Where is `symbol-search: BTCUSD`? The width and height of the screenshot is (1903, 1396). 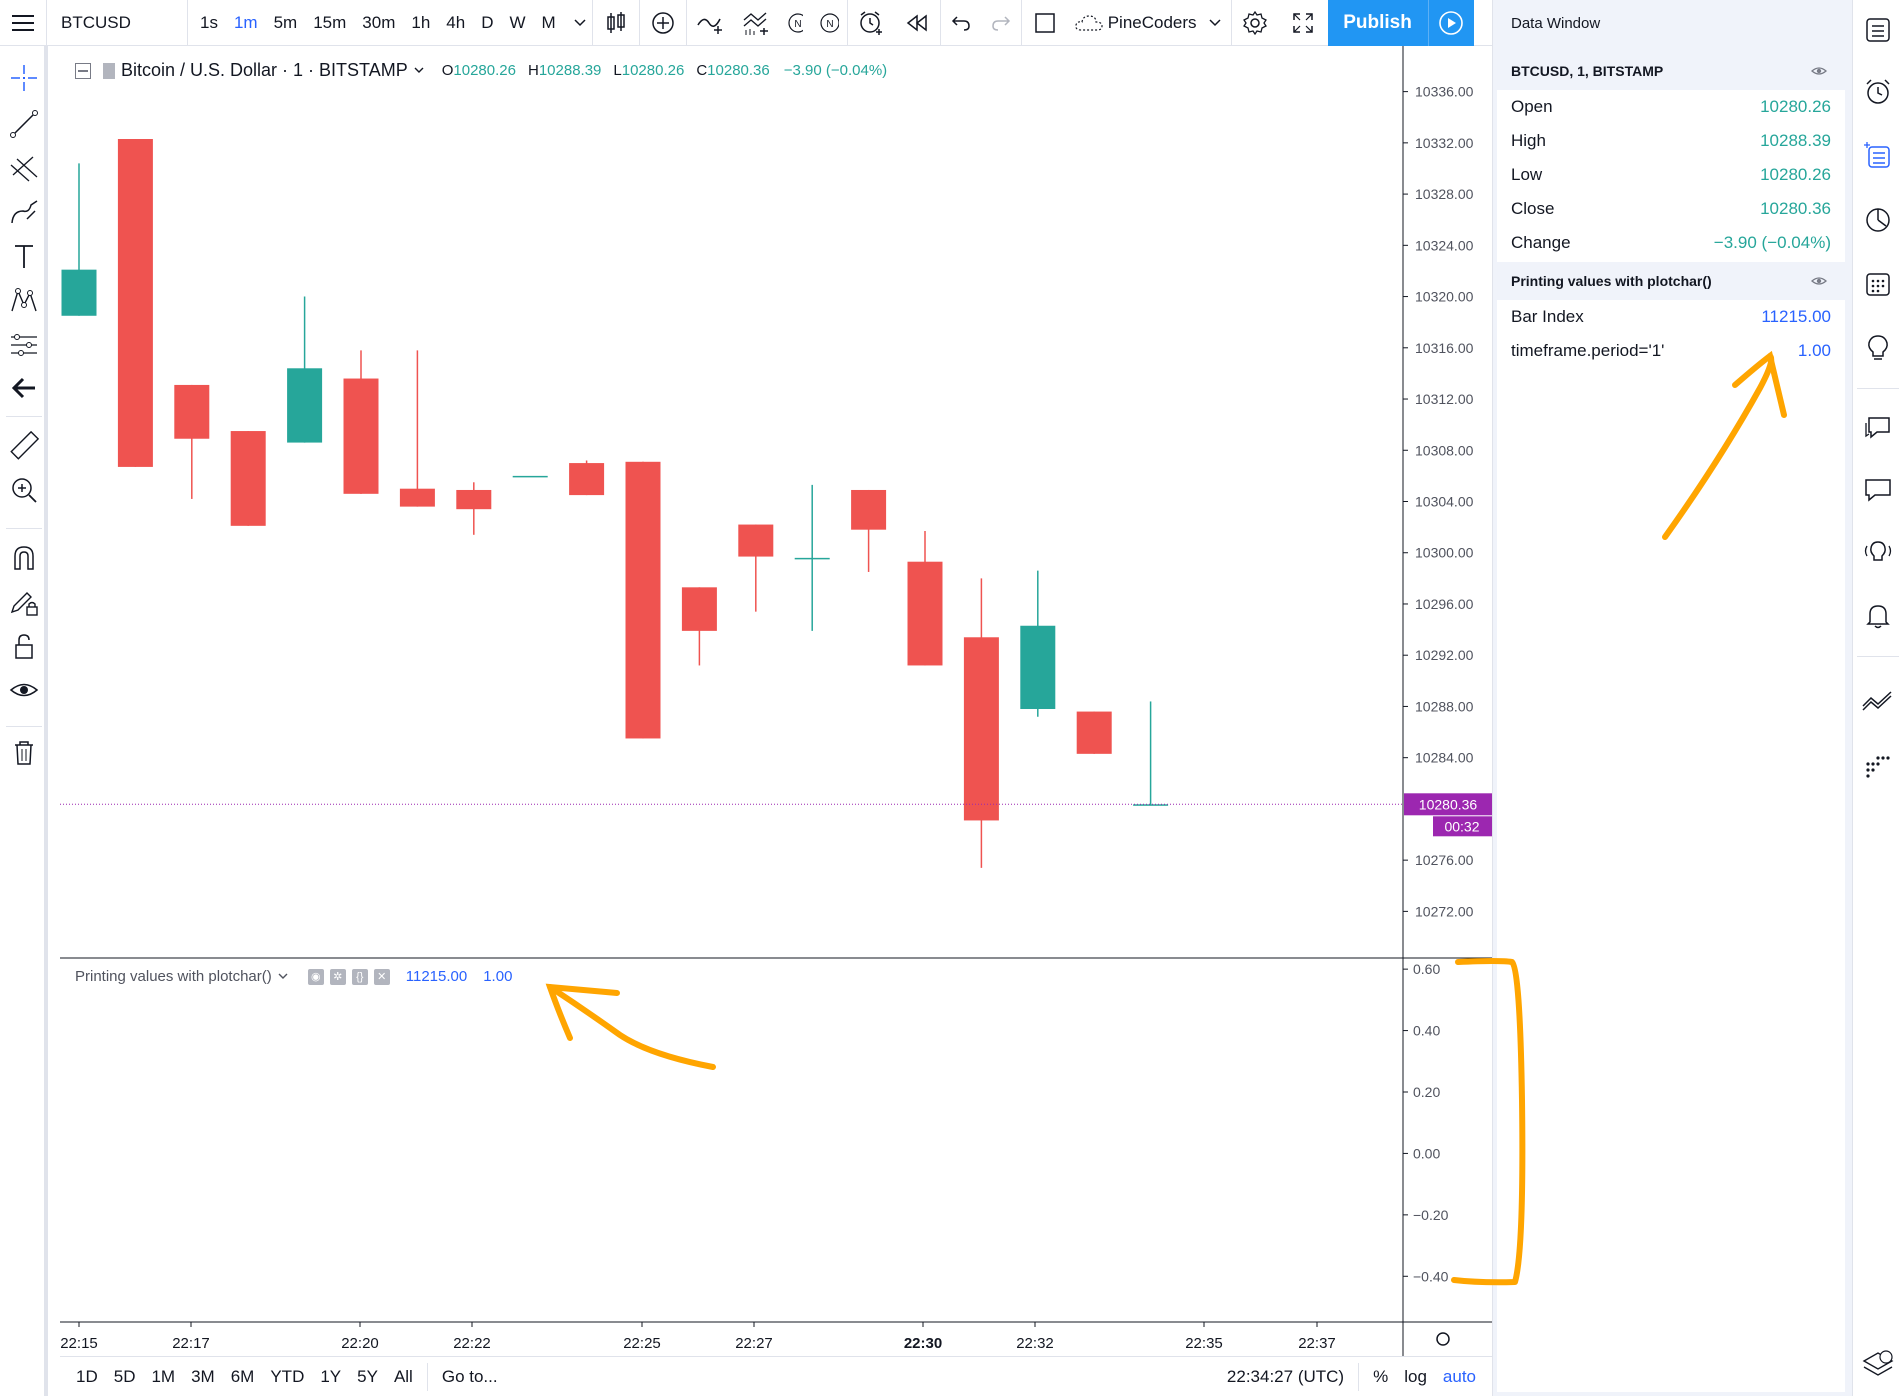 symbol-search: BTCUSD is located at coordinates (96, 22).